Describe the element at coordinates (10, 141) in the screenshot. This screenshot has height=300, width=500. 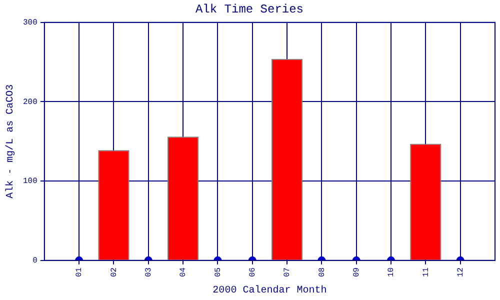
I see `y-axis-title: Alk - mg/L as CaCO3` at that location.